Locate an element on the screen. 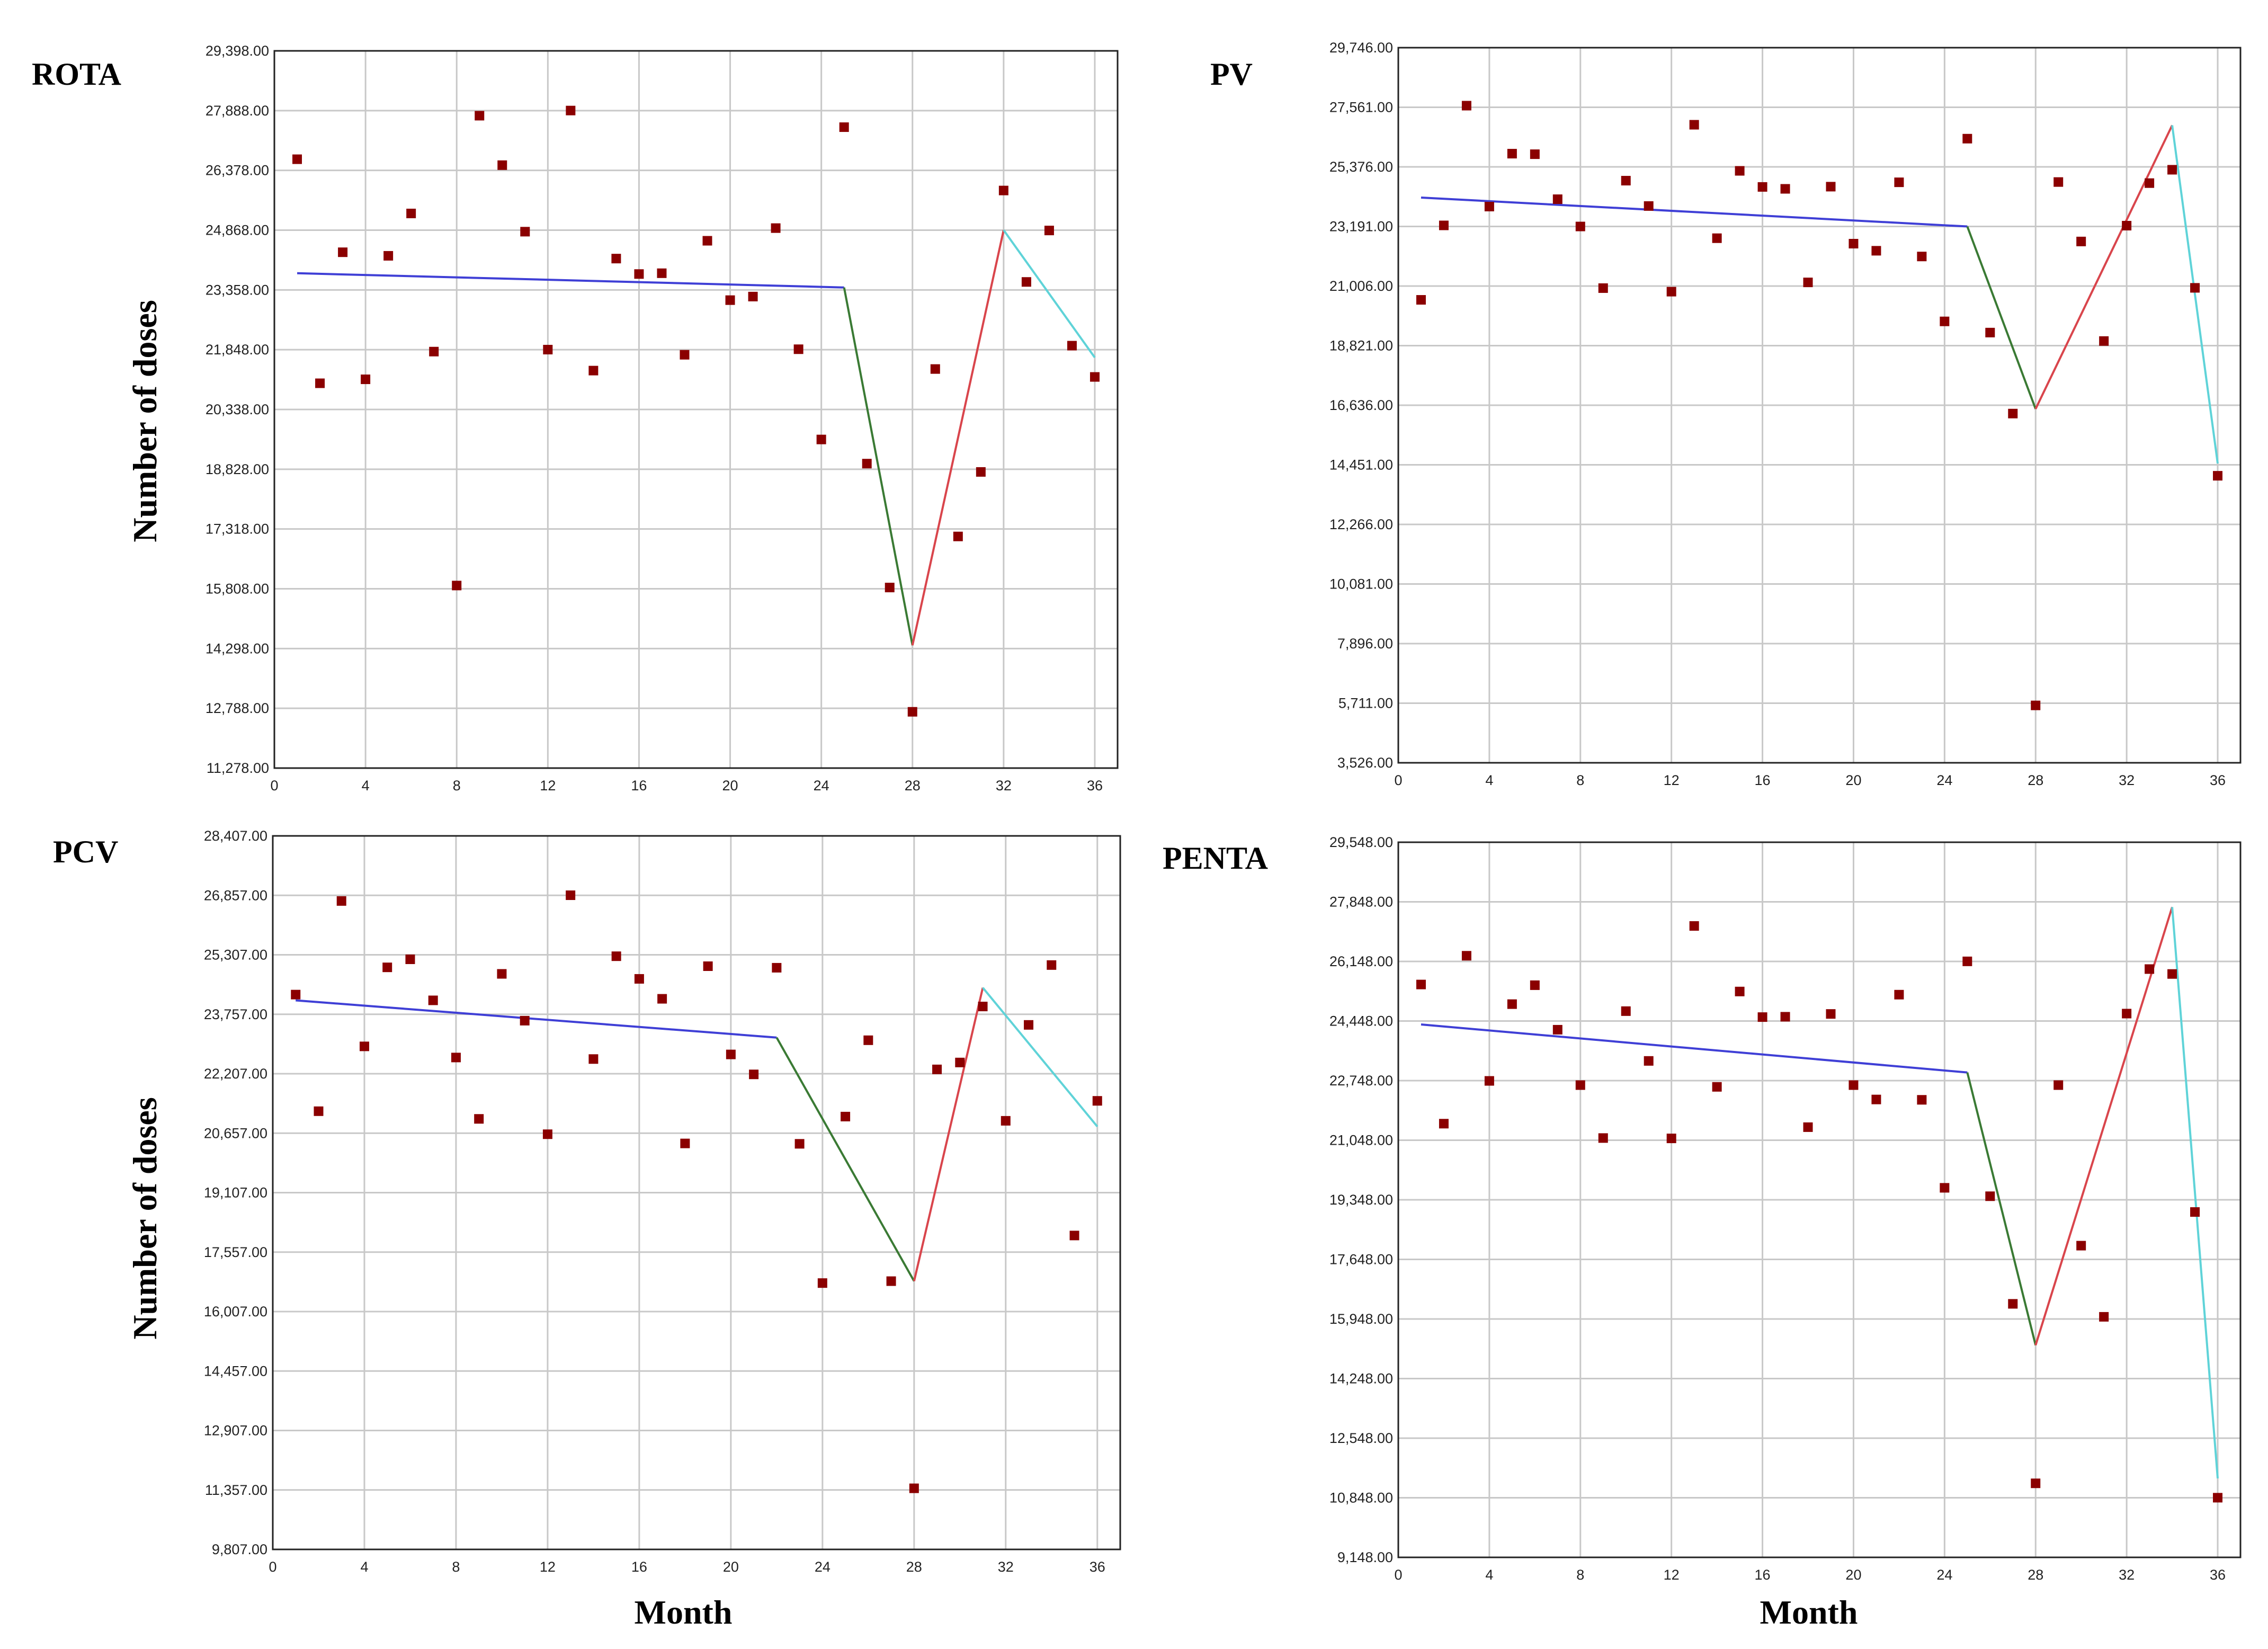  pv-x-tick-label: 0 is located at coordinates (1398, 780).